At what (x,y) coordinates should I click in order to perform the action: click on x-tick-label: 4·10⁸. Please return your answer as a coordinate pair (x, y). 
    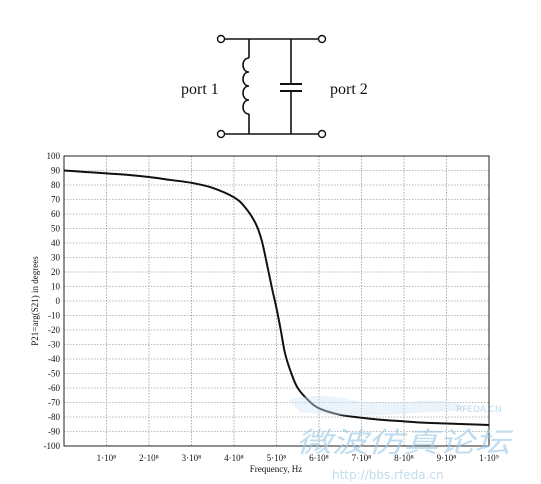
    Looking at the image, I should click on (234, 458).